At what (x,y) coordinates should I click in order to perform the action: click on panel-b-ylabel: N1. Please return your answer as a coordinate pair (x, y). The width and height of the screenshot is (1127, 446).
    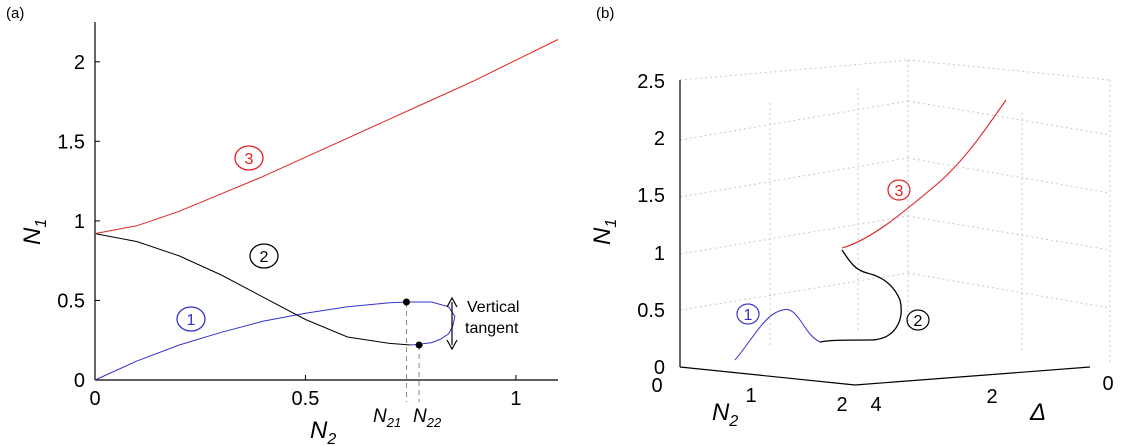
    Looking at the image, I should click on (604, 232).